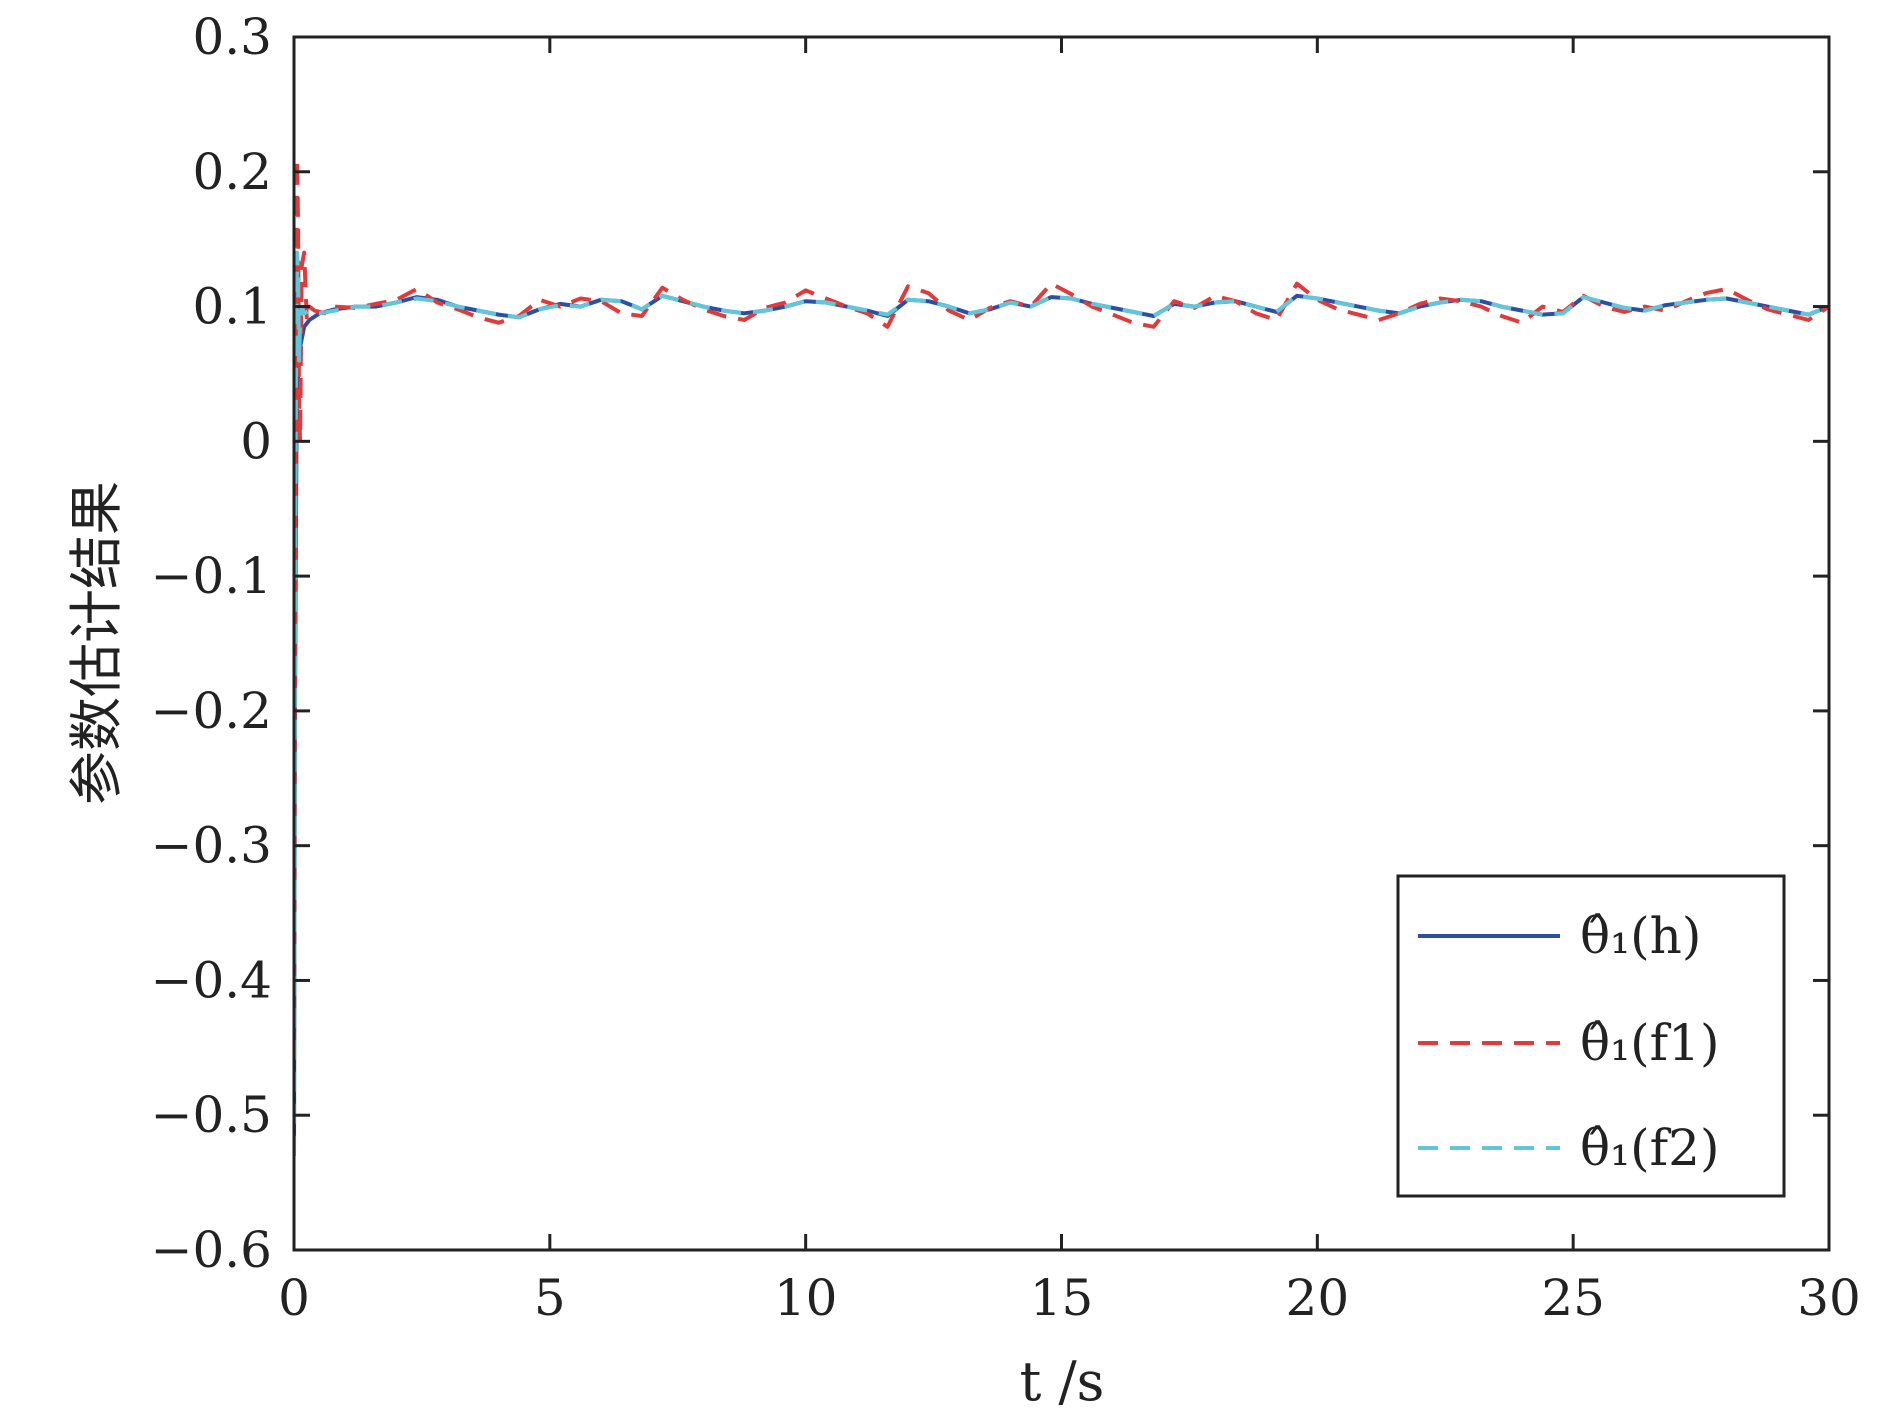  Describe the element at coordinates (550, 1298) in the screenshot. I see `x-tick-label: 5` at that location.